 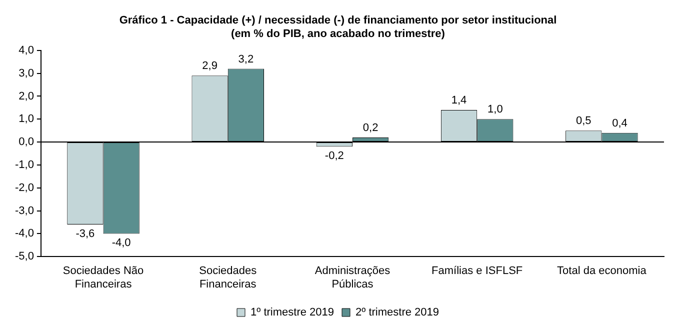 What do you see at coordinates (26, 142) in the screenshot?
I see `y-tick-label: 0,0` at bounding box center [26, 142].